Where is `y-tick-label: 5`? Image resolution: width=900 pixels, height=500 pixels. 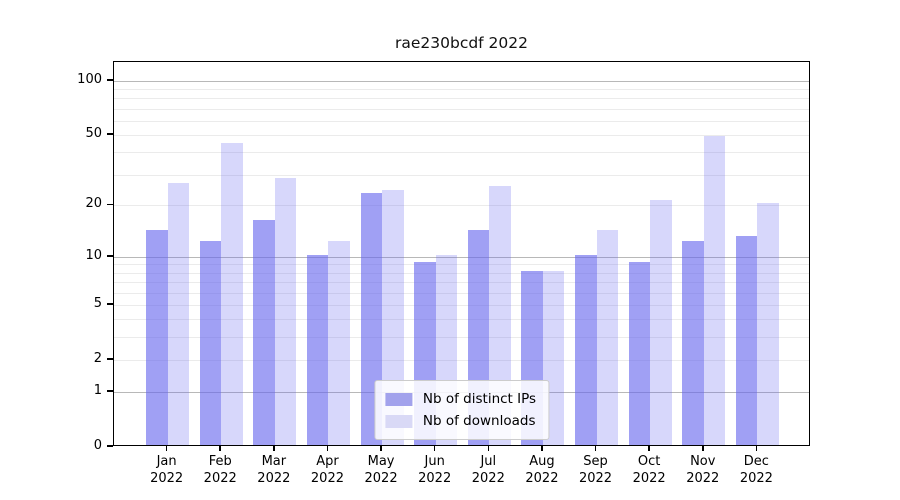 y-tick-label: 5 is located at coordinates (97, 303).